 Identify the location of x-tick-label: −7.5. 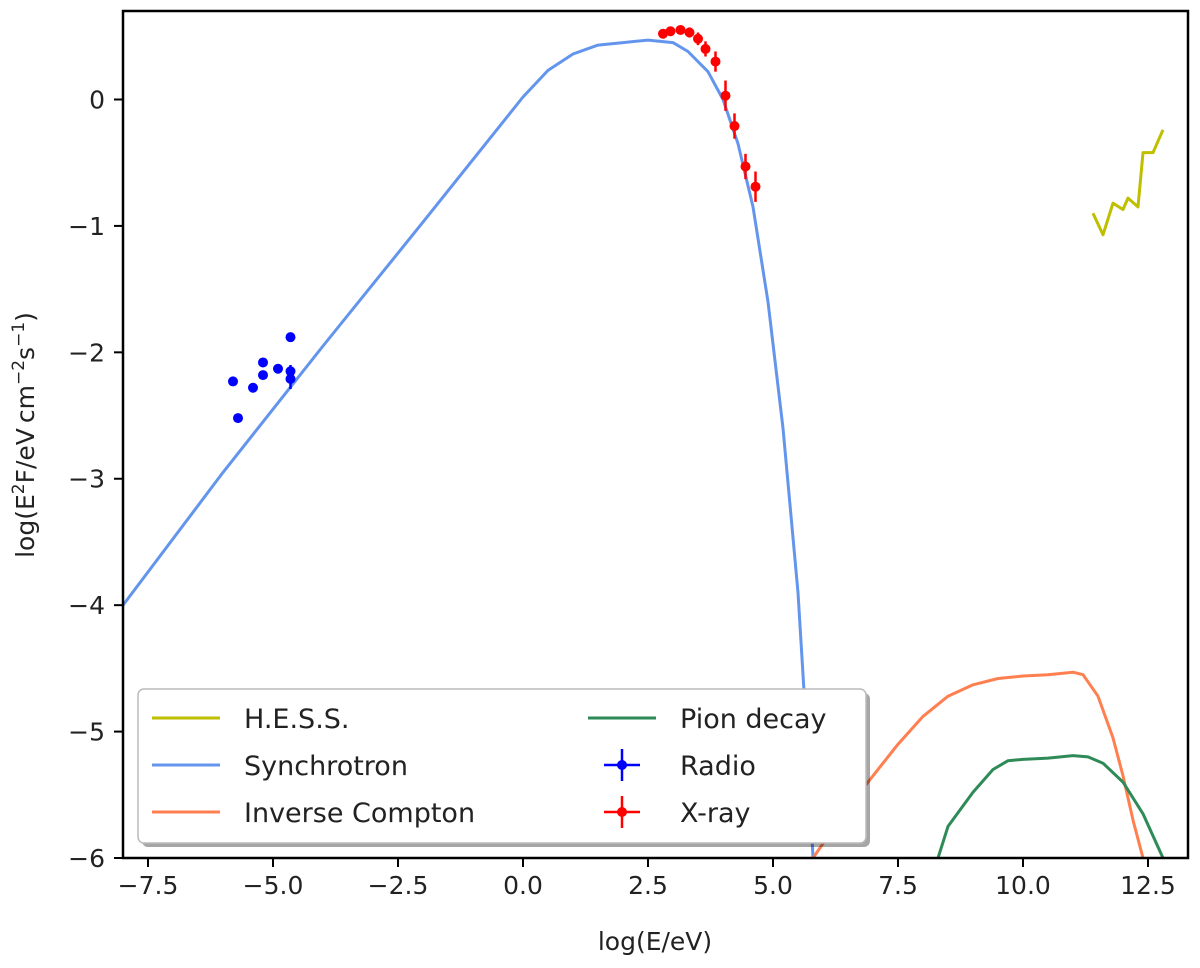
(148, 885).